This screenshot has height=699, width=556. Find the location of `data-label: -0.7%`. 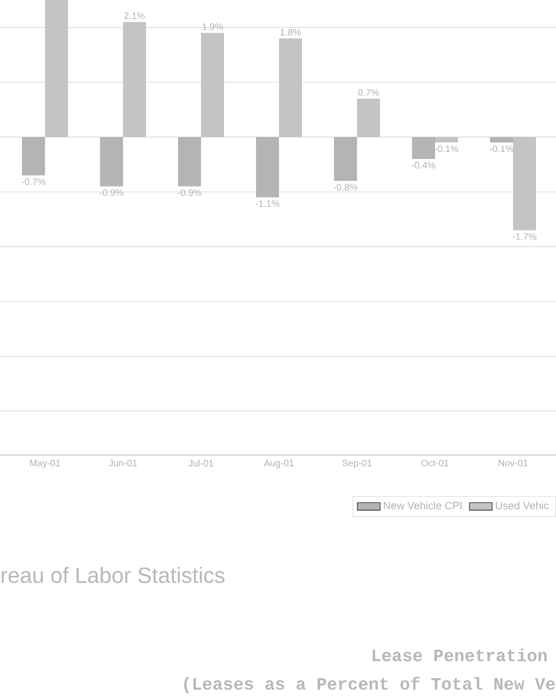

data-label: -0.7% is located at coordinates (34, 181).